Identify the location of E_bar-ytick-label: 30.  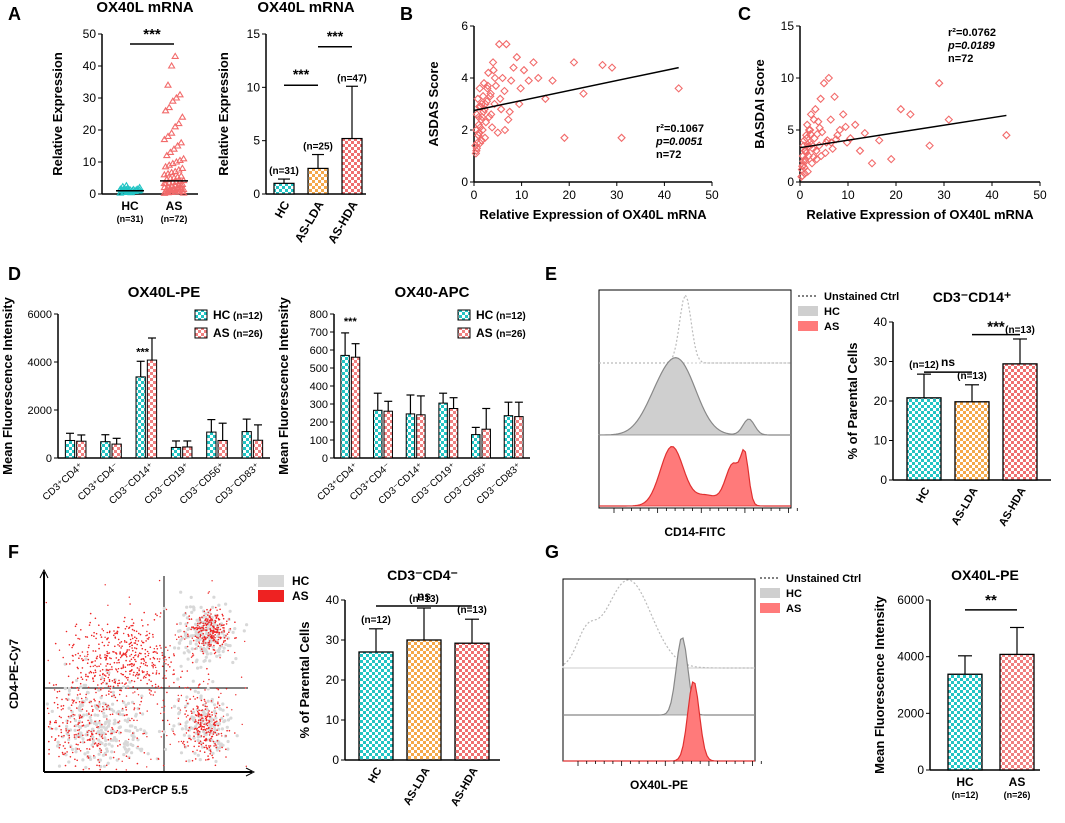
(881, 362).